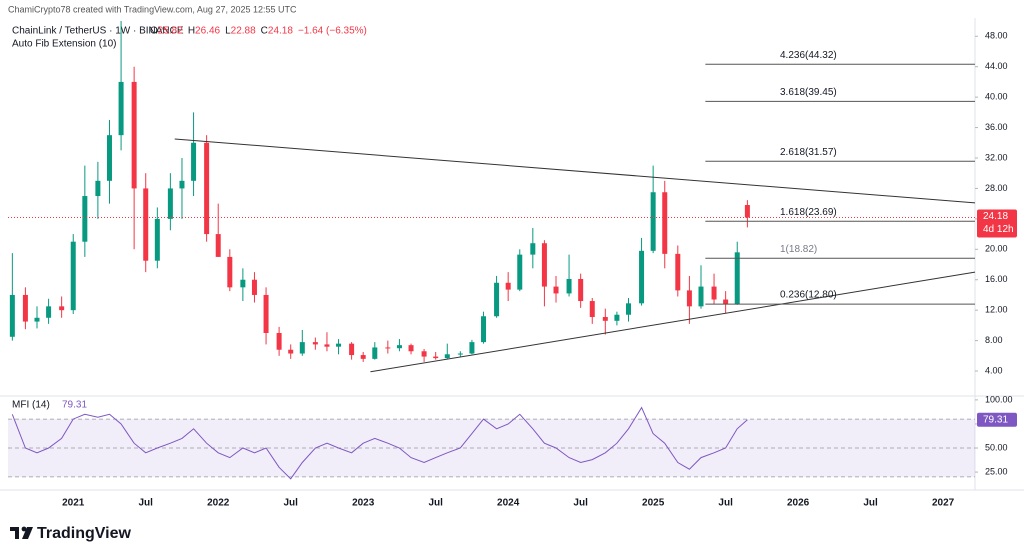 This screenshot has width=1024, height=555. Describe the element at coordinates (808, 92) in the screenshot. I see `fib-label: 3.618(39.45)` at that location.